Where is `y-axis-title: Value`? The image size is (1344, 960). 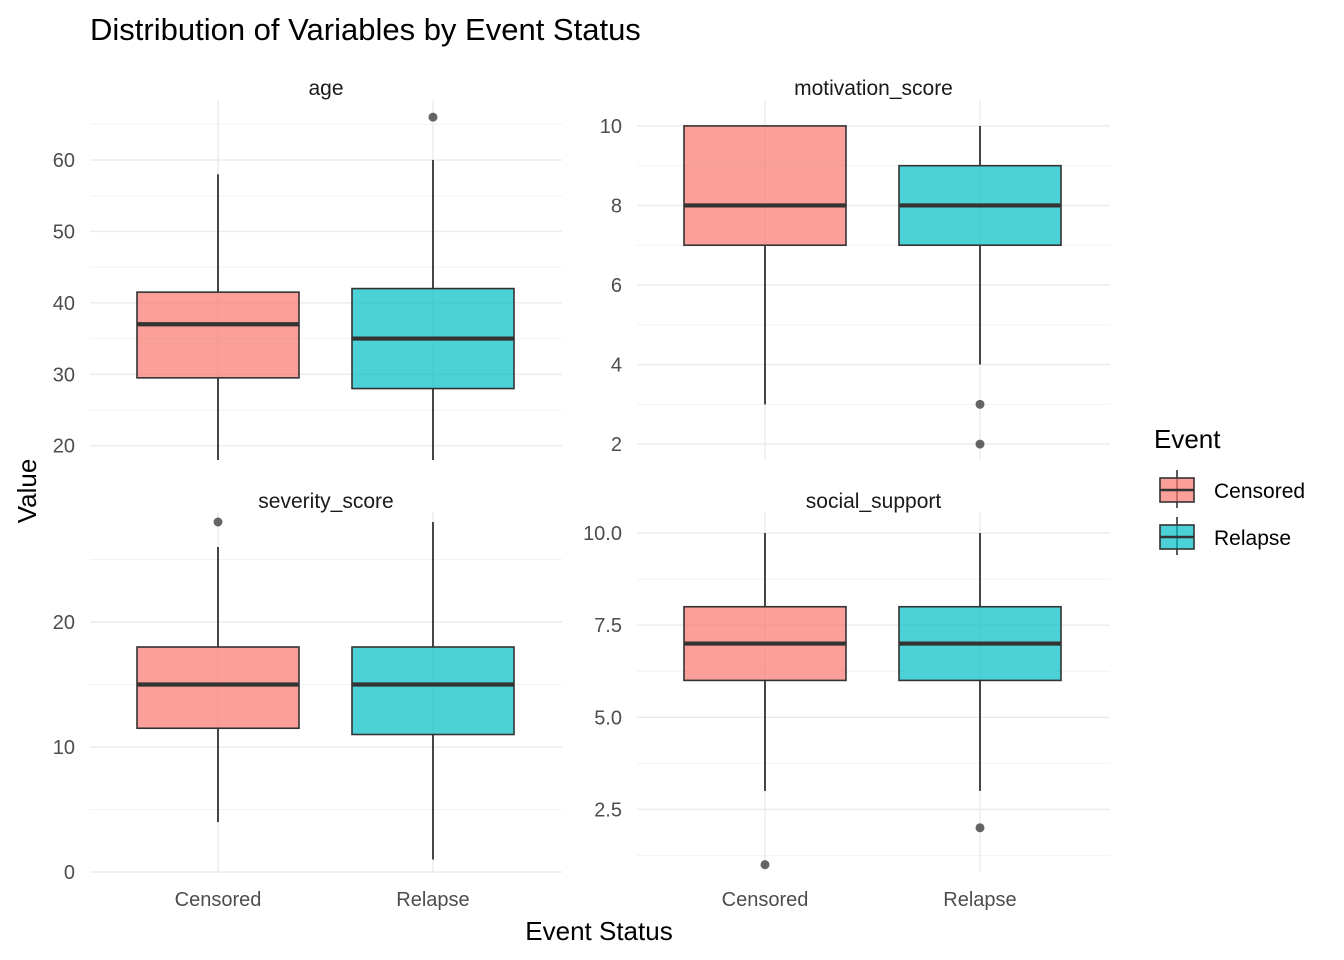
y-axis-title: Value is located at coordinates (27, 491).